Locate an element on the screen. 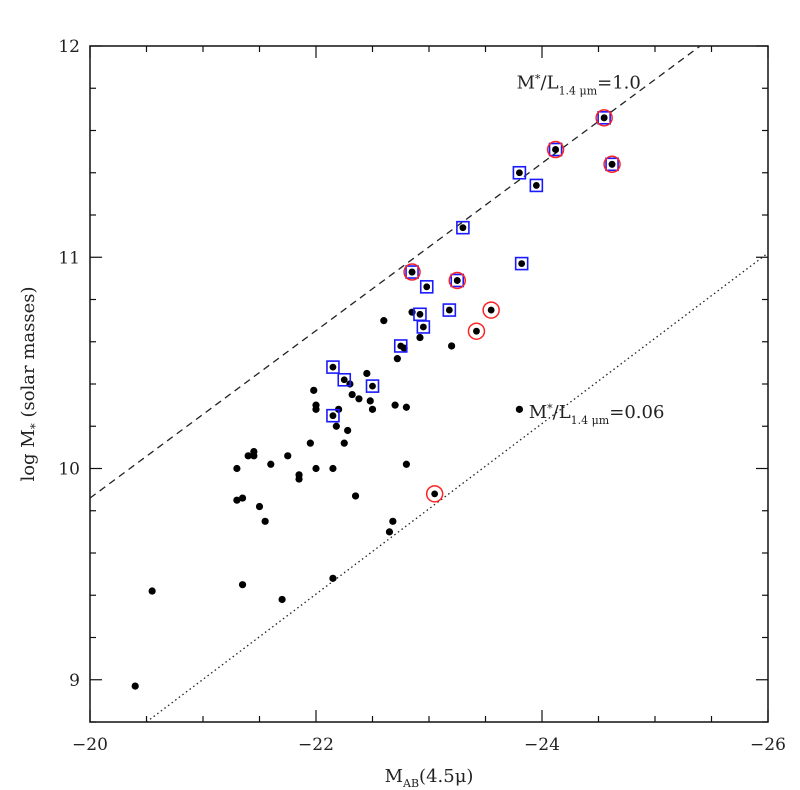 The image size is (800, 790). x-tick-label: −20 is located at coordinates (90, 745).